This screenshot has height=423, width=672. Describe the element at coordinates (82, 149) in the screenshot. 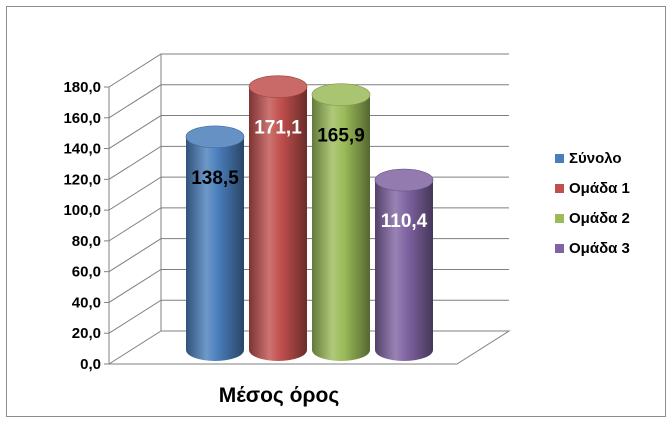

I see `y-tick-label: 140,0` at that location.